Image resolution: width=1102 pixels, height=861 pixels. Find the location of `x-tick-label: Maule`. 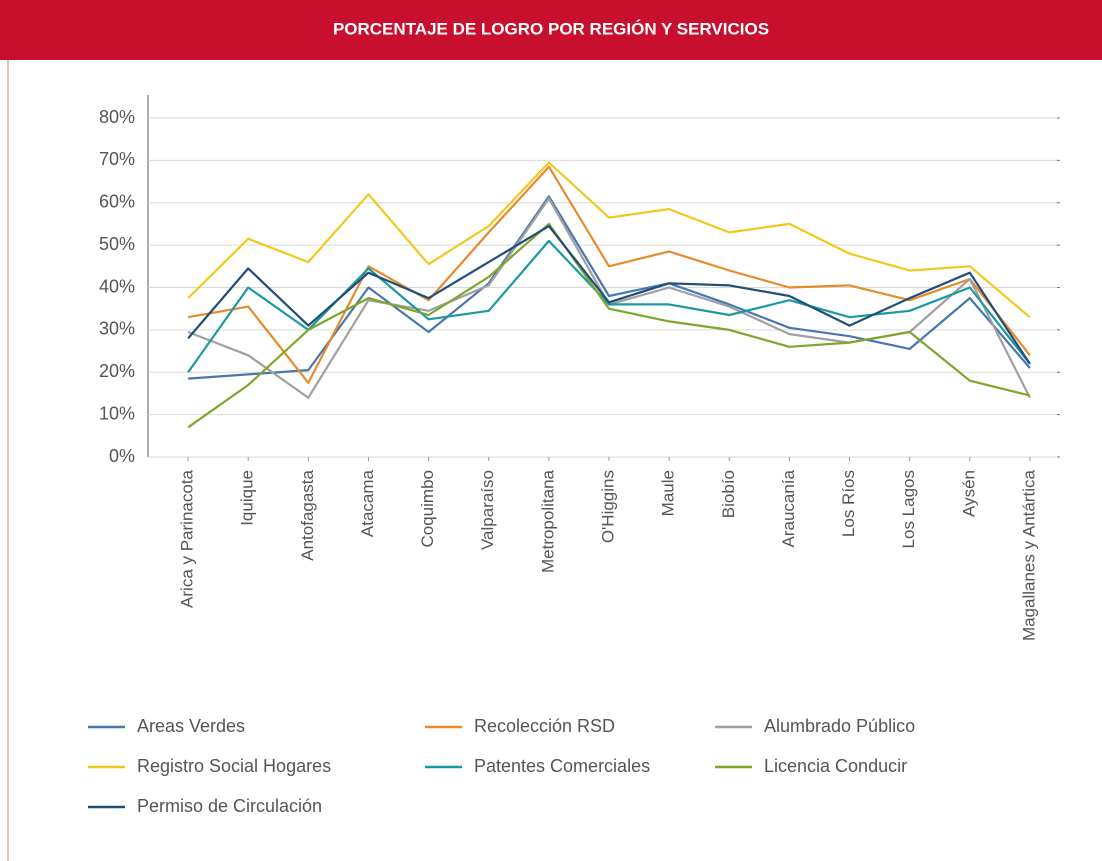

x-tick-label: Maule is located at coordinates (668, 493).